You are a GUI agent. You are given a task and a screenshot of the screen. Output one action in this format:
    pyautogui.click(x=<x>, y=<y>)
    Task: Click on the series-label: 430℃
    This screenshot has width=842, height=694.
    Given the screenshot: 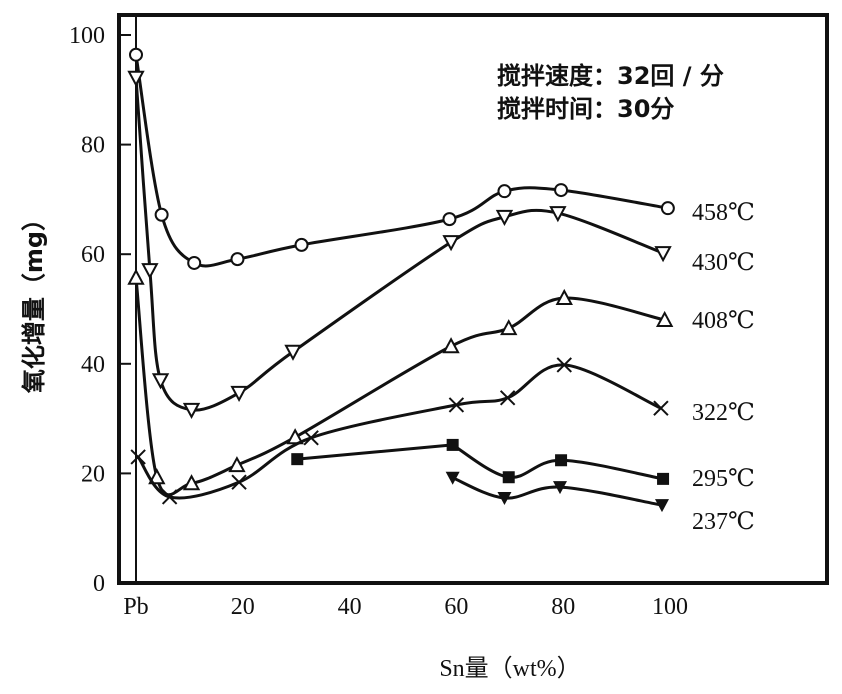 What is the action you would take?
    pyautogui.click(x=723, y=263)
    